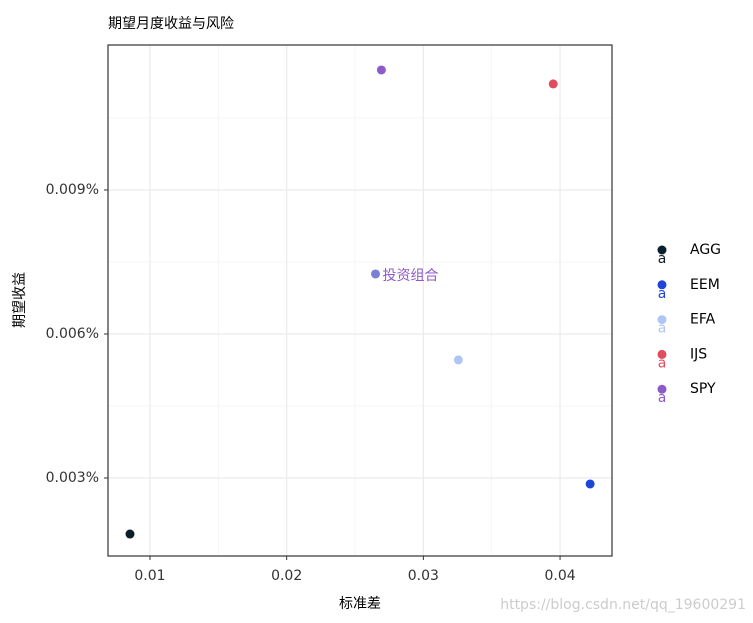 Image resolution: width=753 pixels, height=623 pixels. What do you see at coordinates (698, 354) in the screenshot?
I see `legend-label: IJS` at bounding box center [698, 354].